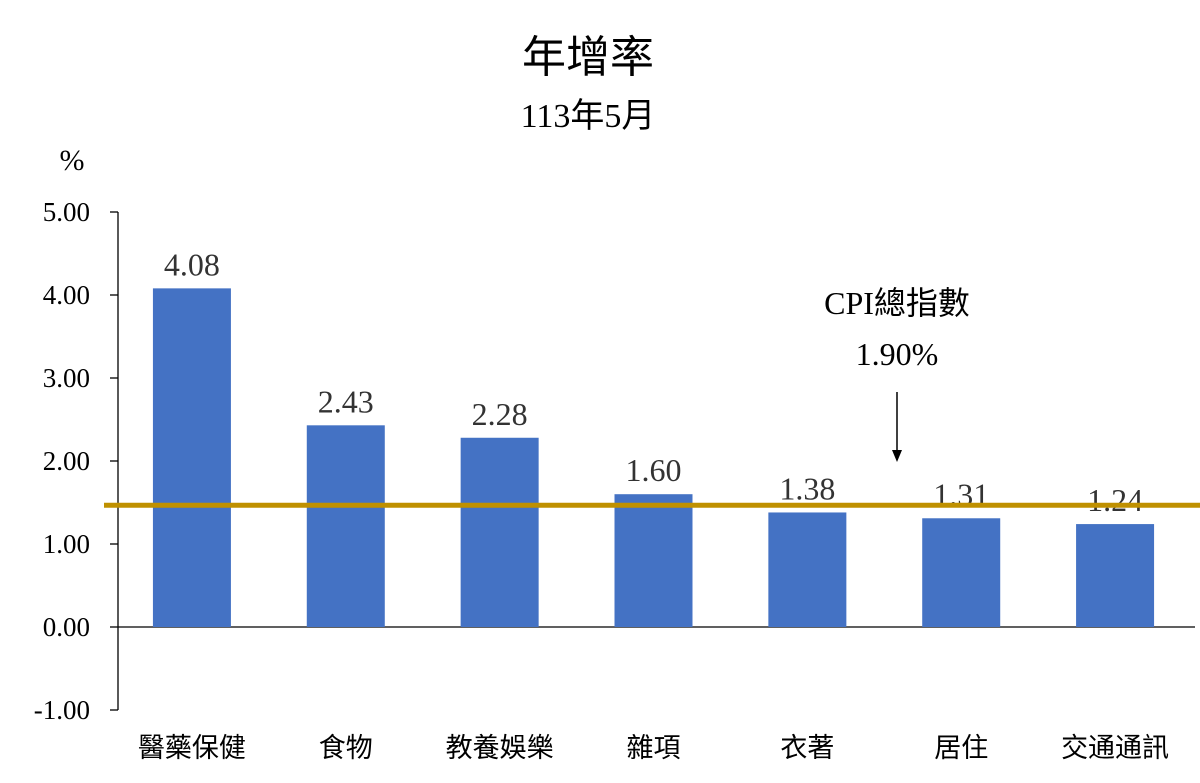  I want to click on category-label-6: 居住, so click(961, 748).